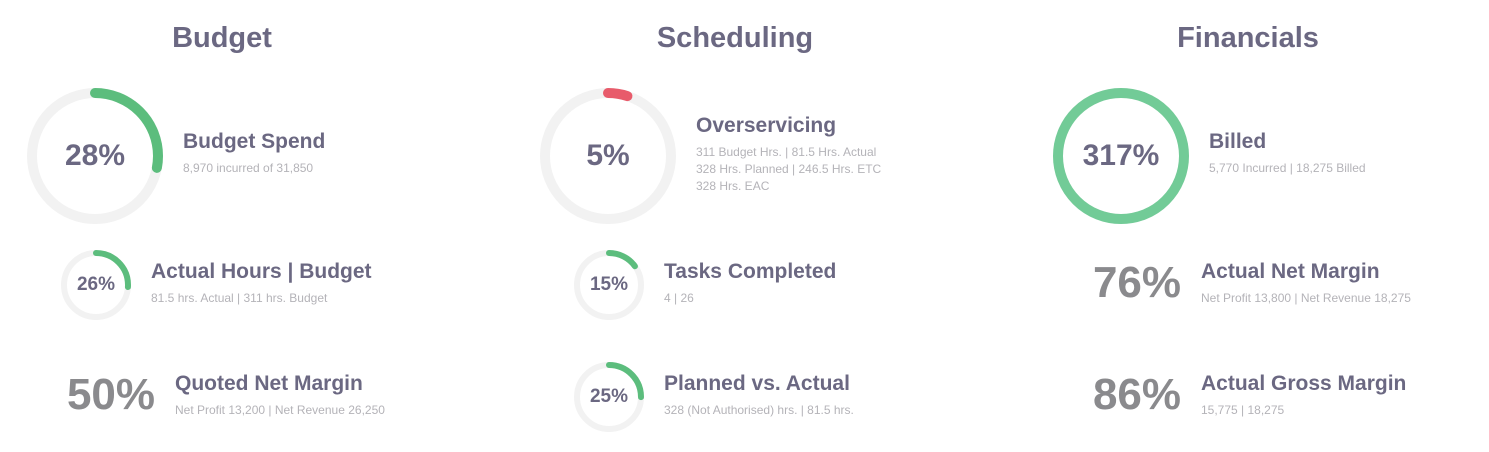 The width and height of the screenshot is (1489, 452). I want to click on actual-hours-gauge-svg, so click(96, 285).